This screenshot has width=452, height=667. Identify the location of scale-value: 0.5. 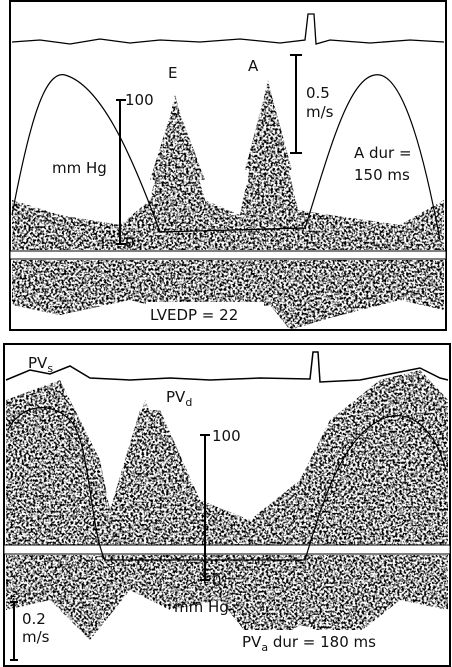
(318, 93).